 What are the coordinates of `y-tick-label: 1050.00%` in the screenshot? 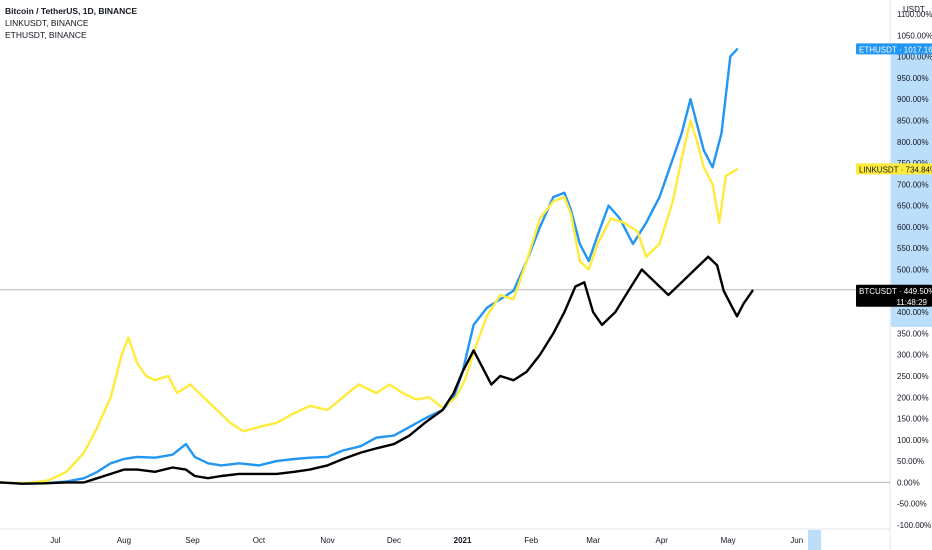 It's located at (914, 35).